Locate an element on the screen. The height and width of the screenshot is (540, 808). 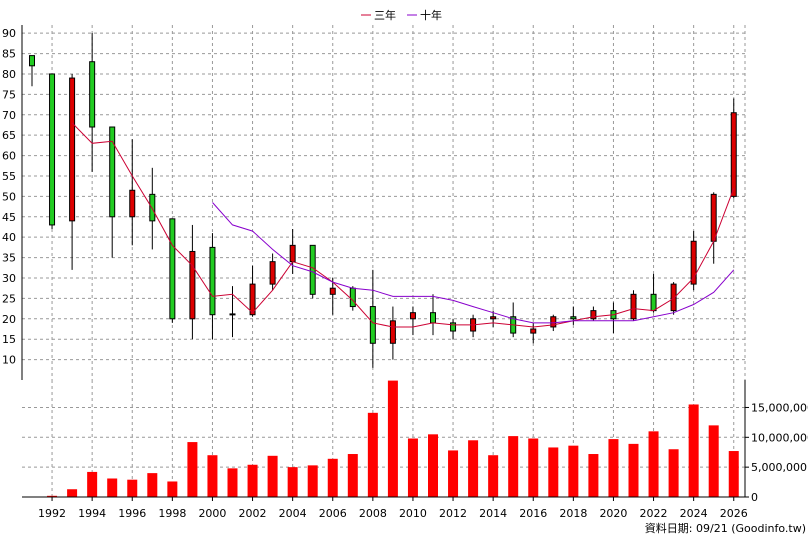
volume-axis-ticks: 0 5,000,000 10,000,000 15,000,000 is located at coordinates (776, 452).